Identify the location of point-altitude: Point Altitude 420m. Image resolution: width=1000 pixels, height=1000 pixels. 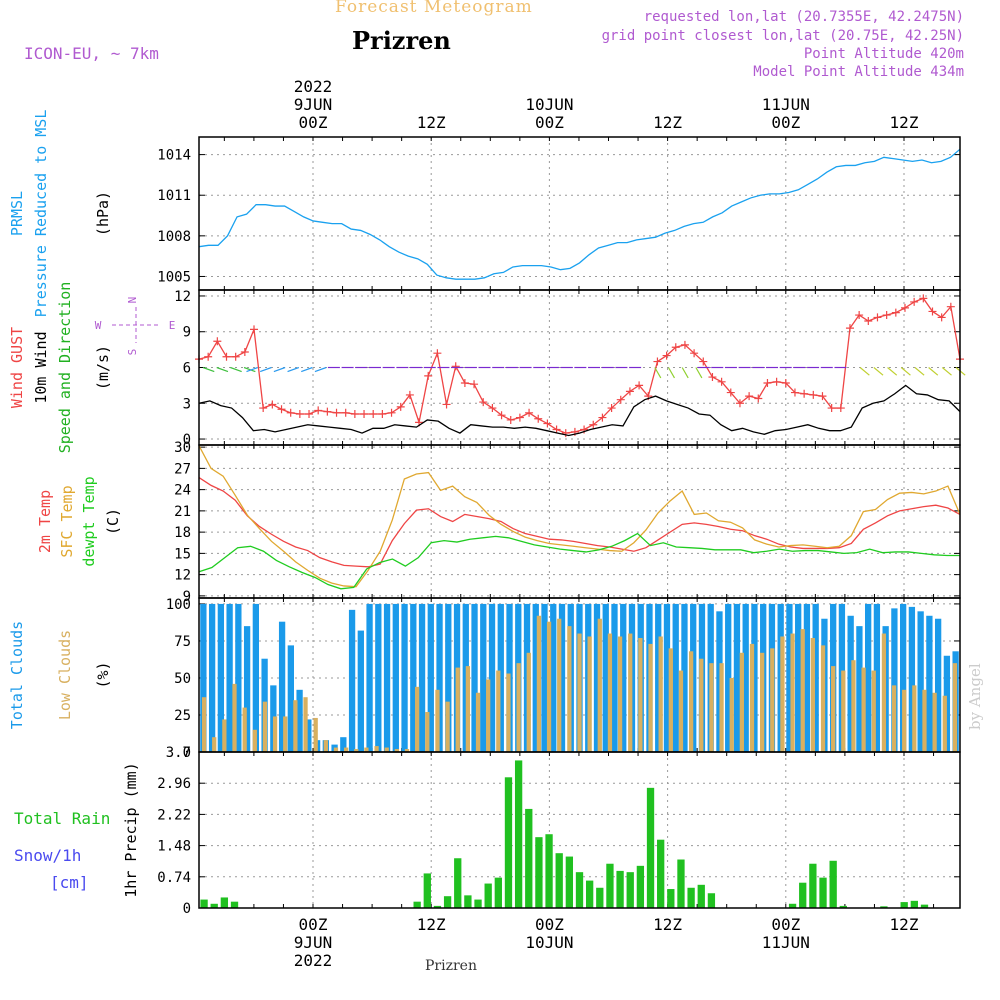
(883, 54).